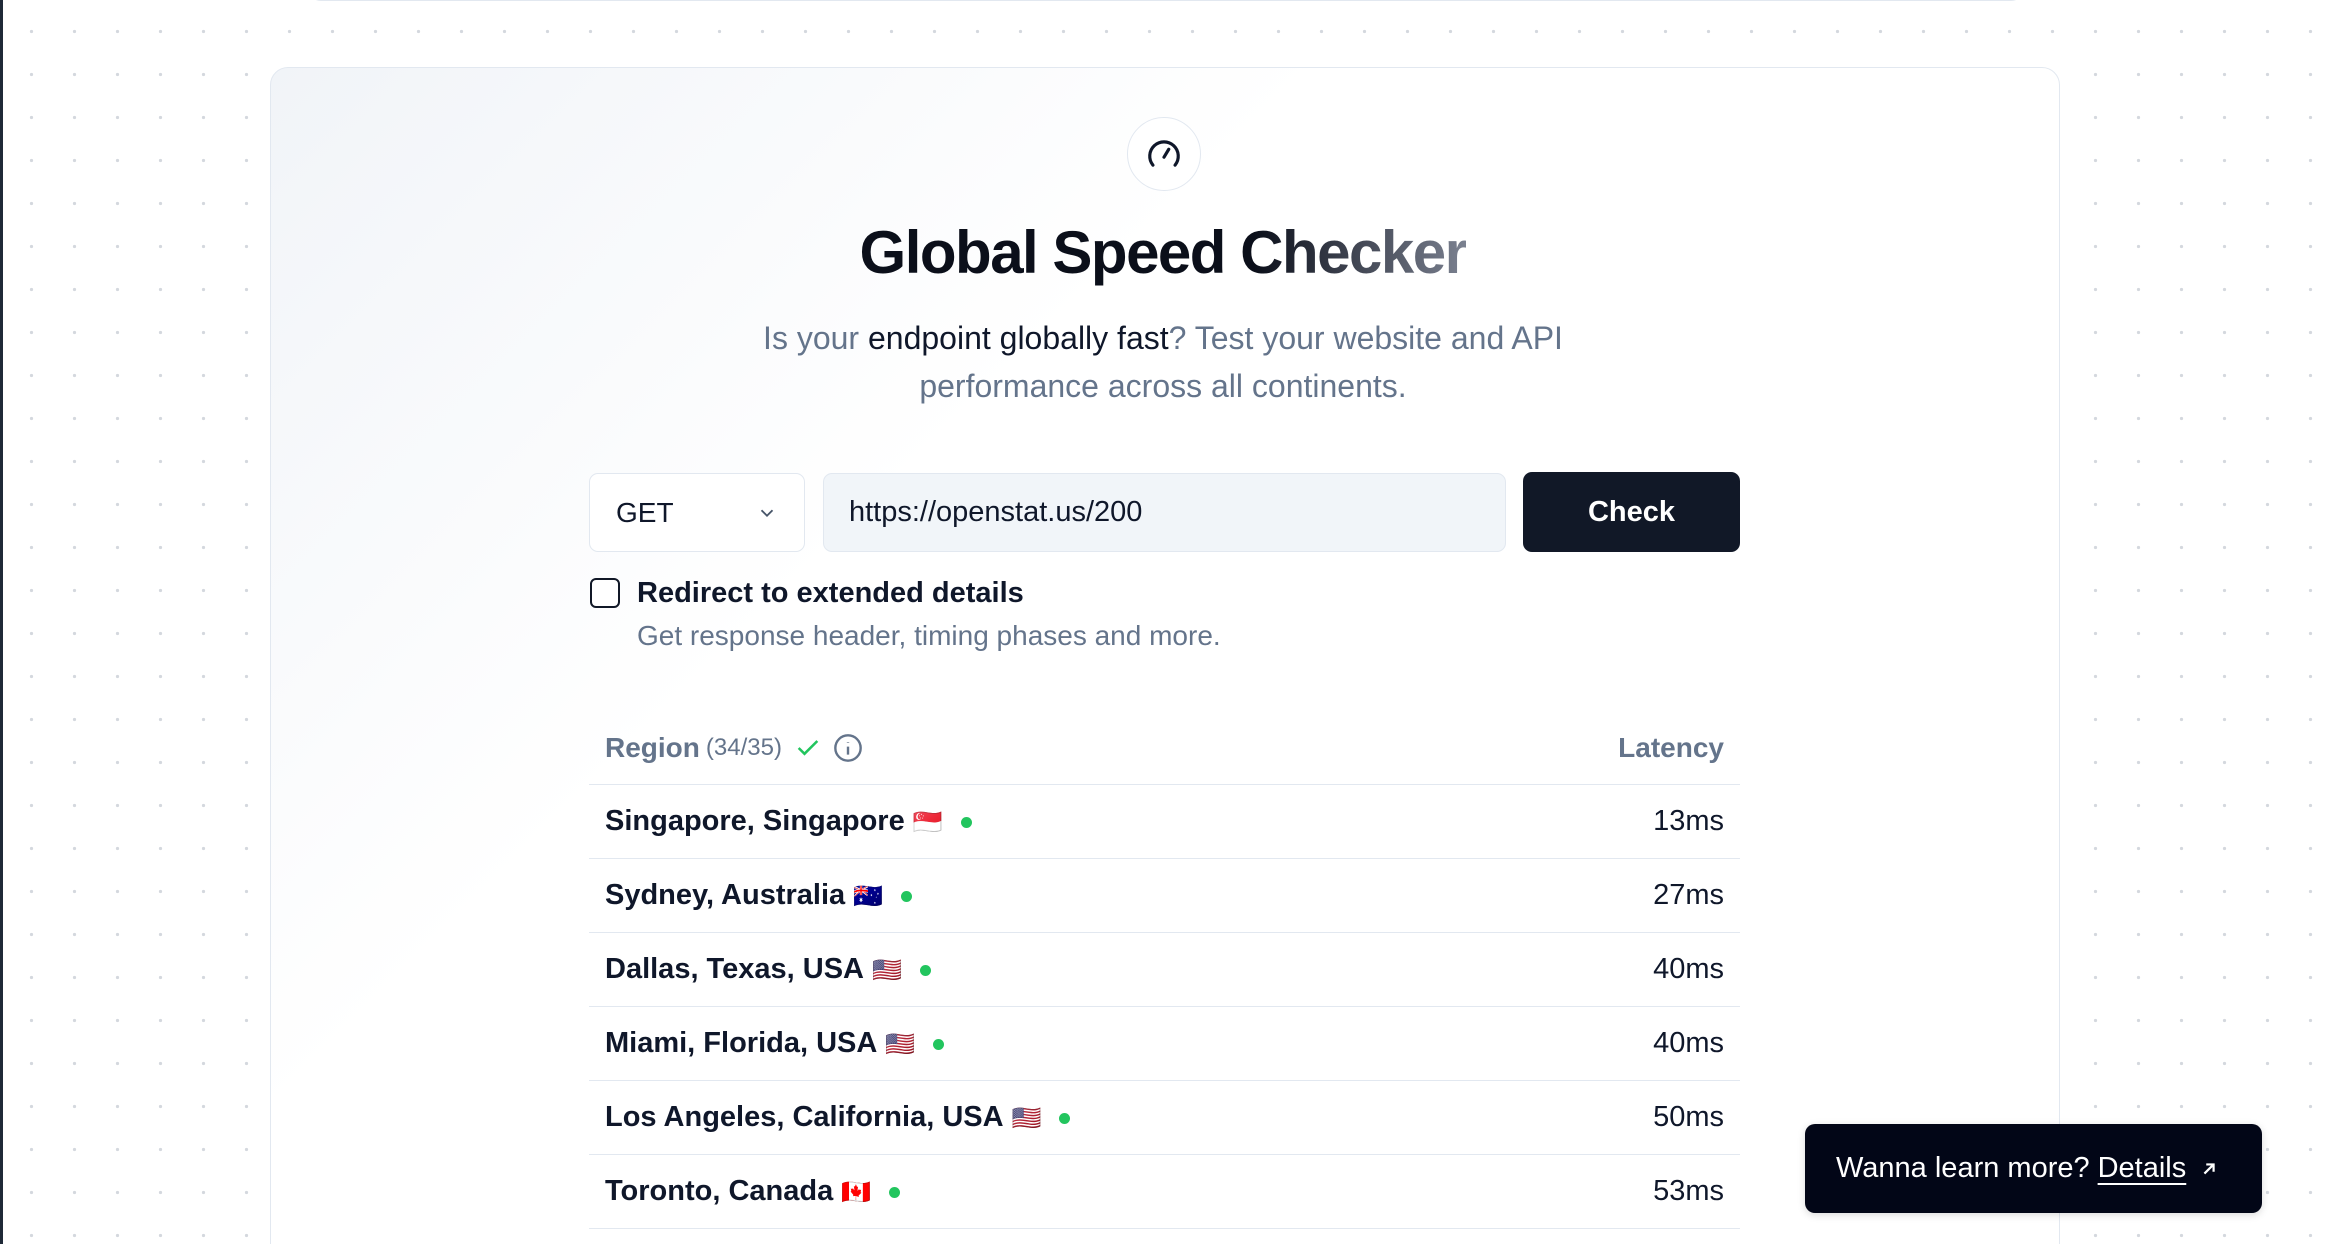 The width and height of the screenshot is (2326, 1244). Describe the element at coordinates (1671, 747) in the screenshot. I see `latency-header: Latency` at that location.